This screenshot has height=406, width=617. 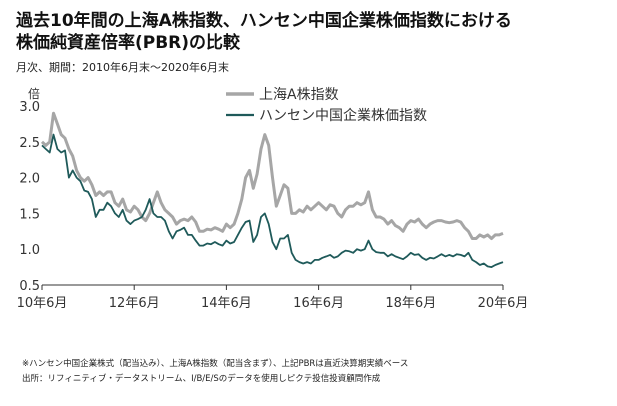 I want to click on x-tick-label: 14年6月, so click(x=226, y=303).